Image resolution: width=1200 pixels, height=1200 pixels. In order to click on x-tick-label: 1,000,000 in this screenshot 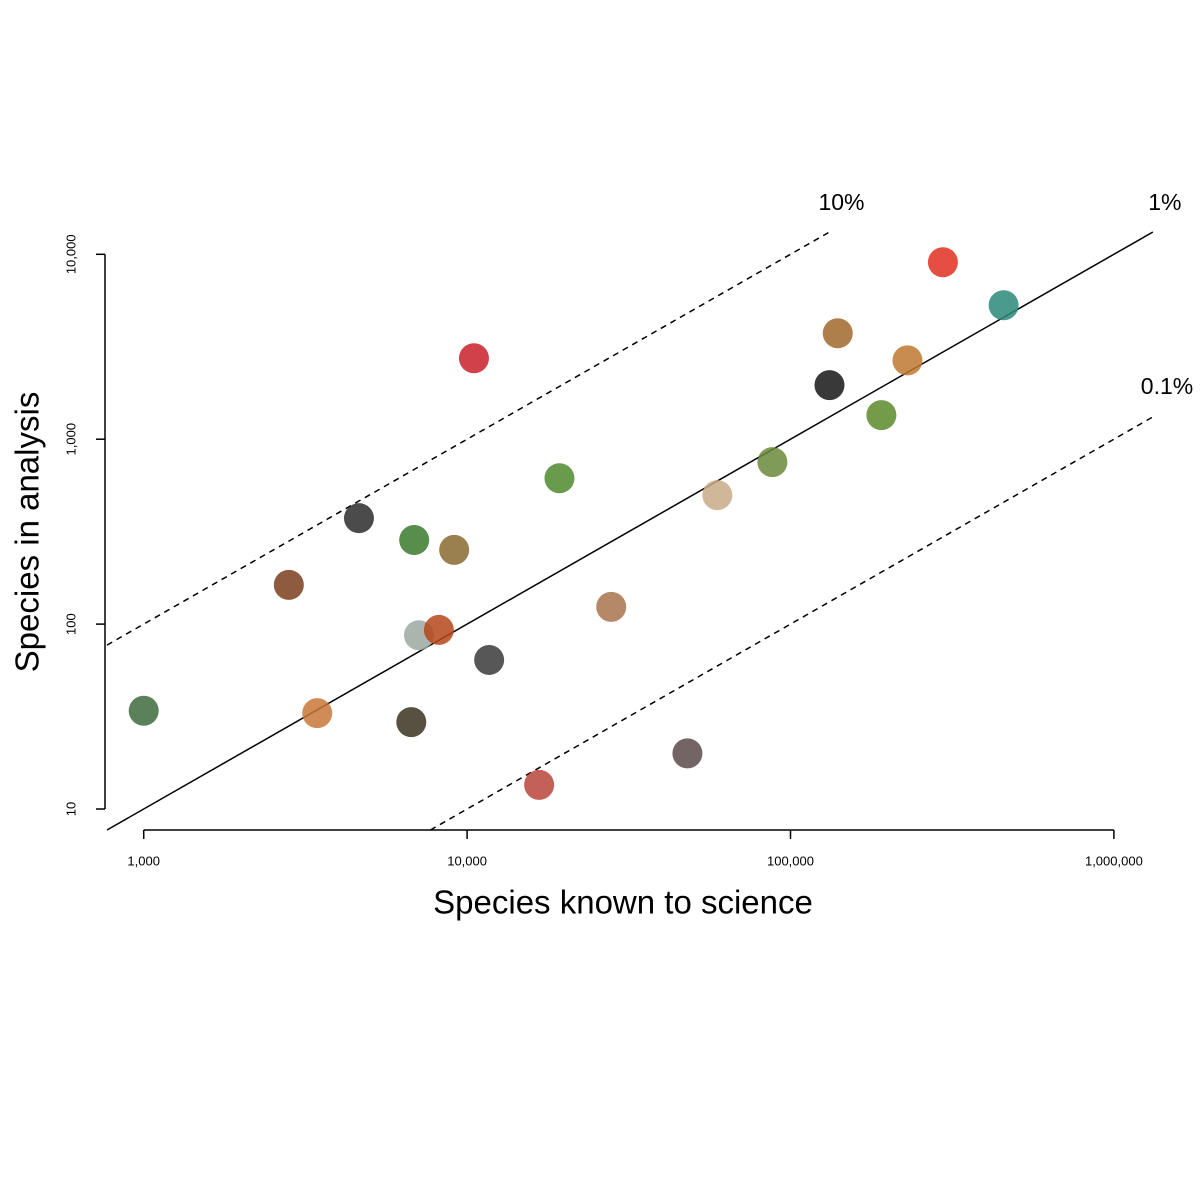, I will do `click(1114, 860)`.